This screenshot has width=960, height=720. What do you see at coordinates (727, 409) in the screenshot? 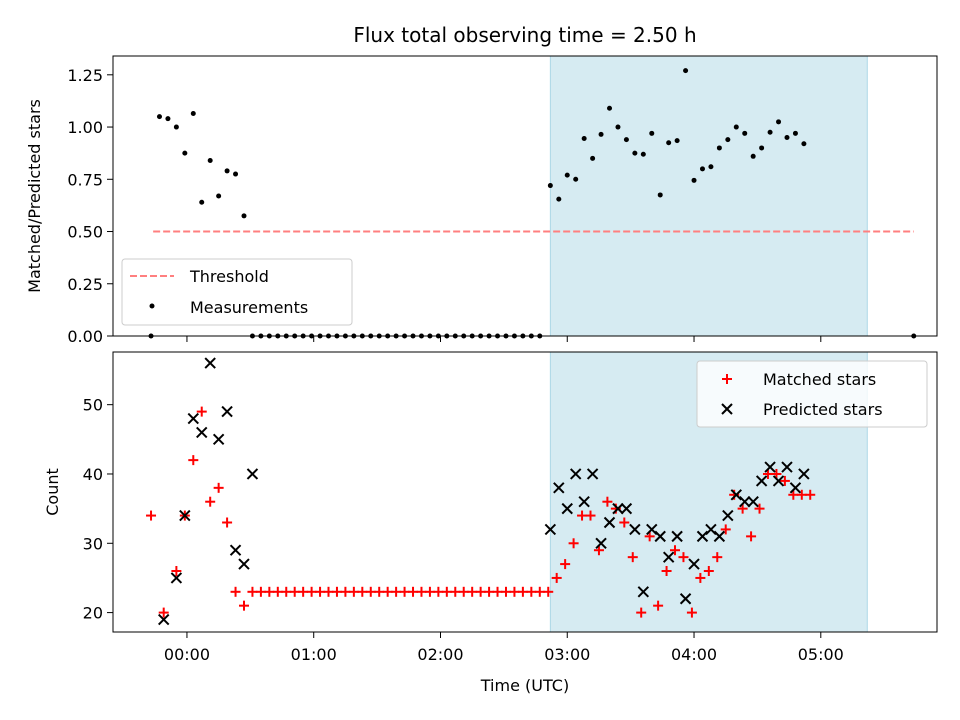
I see `legend-predicted-swatch` at bounding box center [727, 409].